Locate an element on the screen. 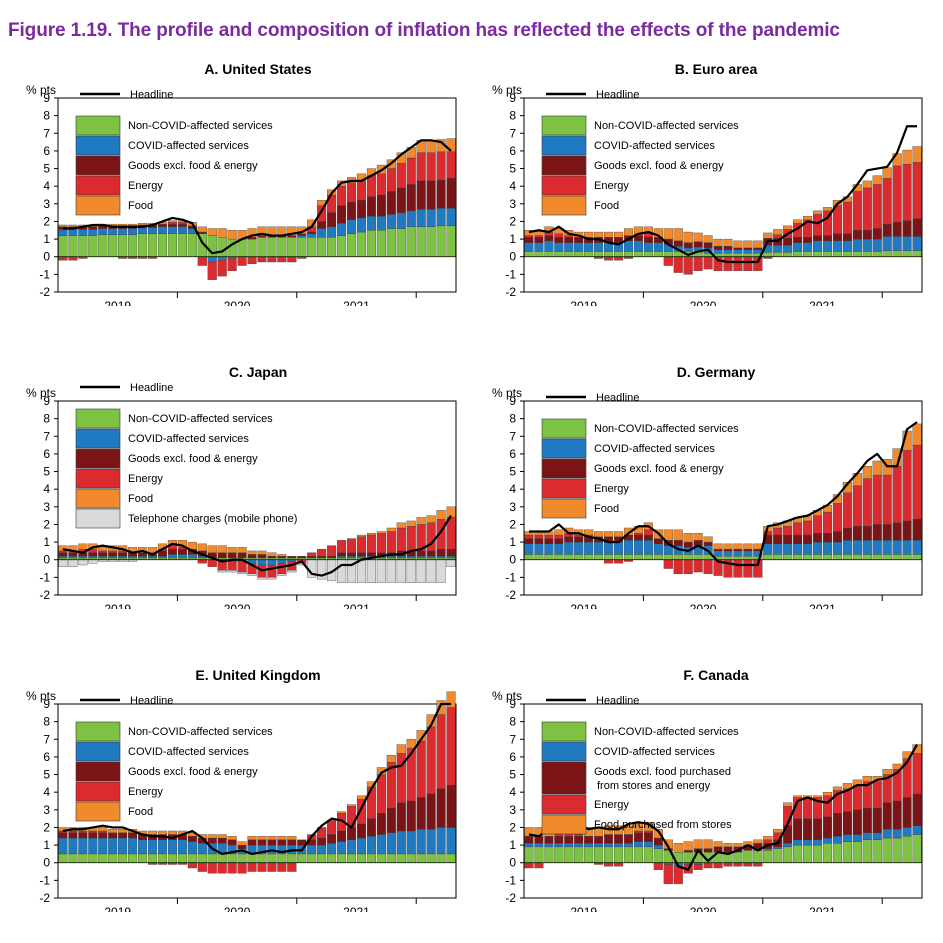  legend-label: Non-COVID-affected services is located at coordinates (666, 429).